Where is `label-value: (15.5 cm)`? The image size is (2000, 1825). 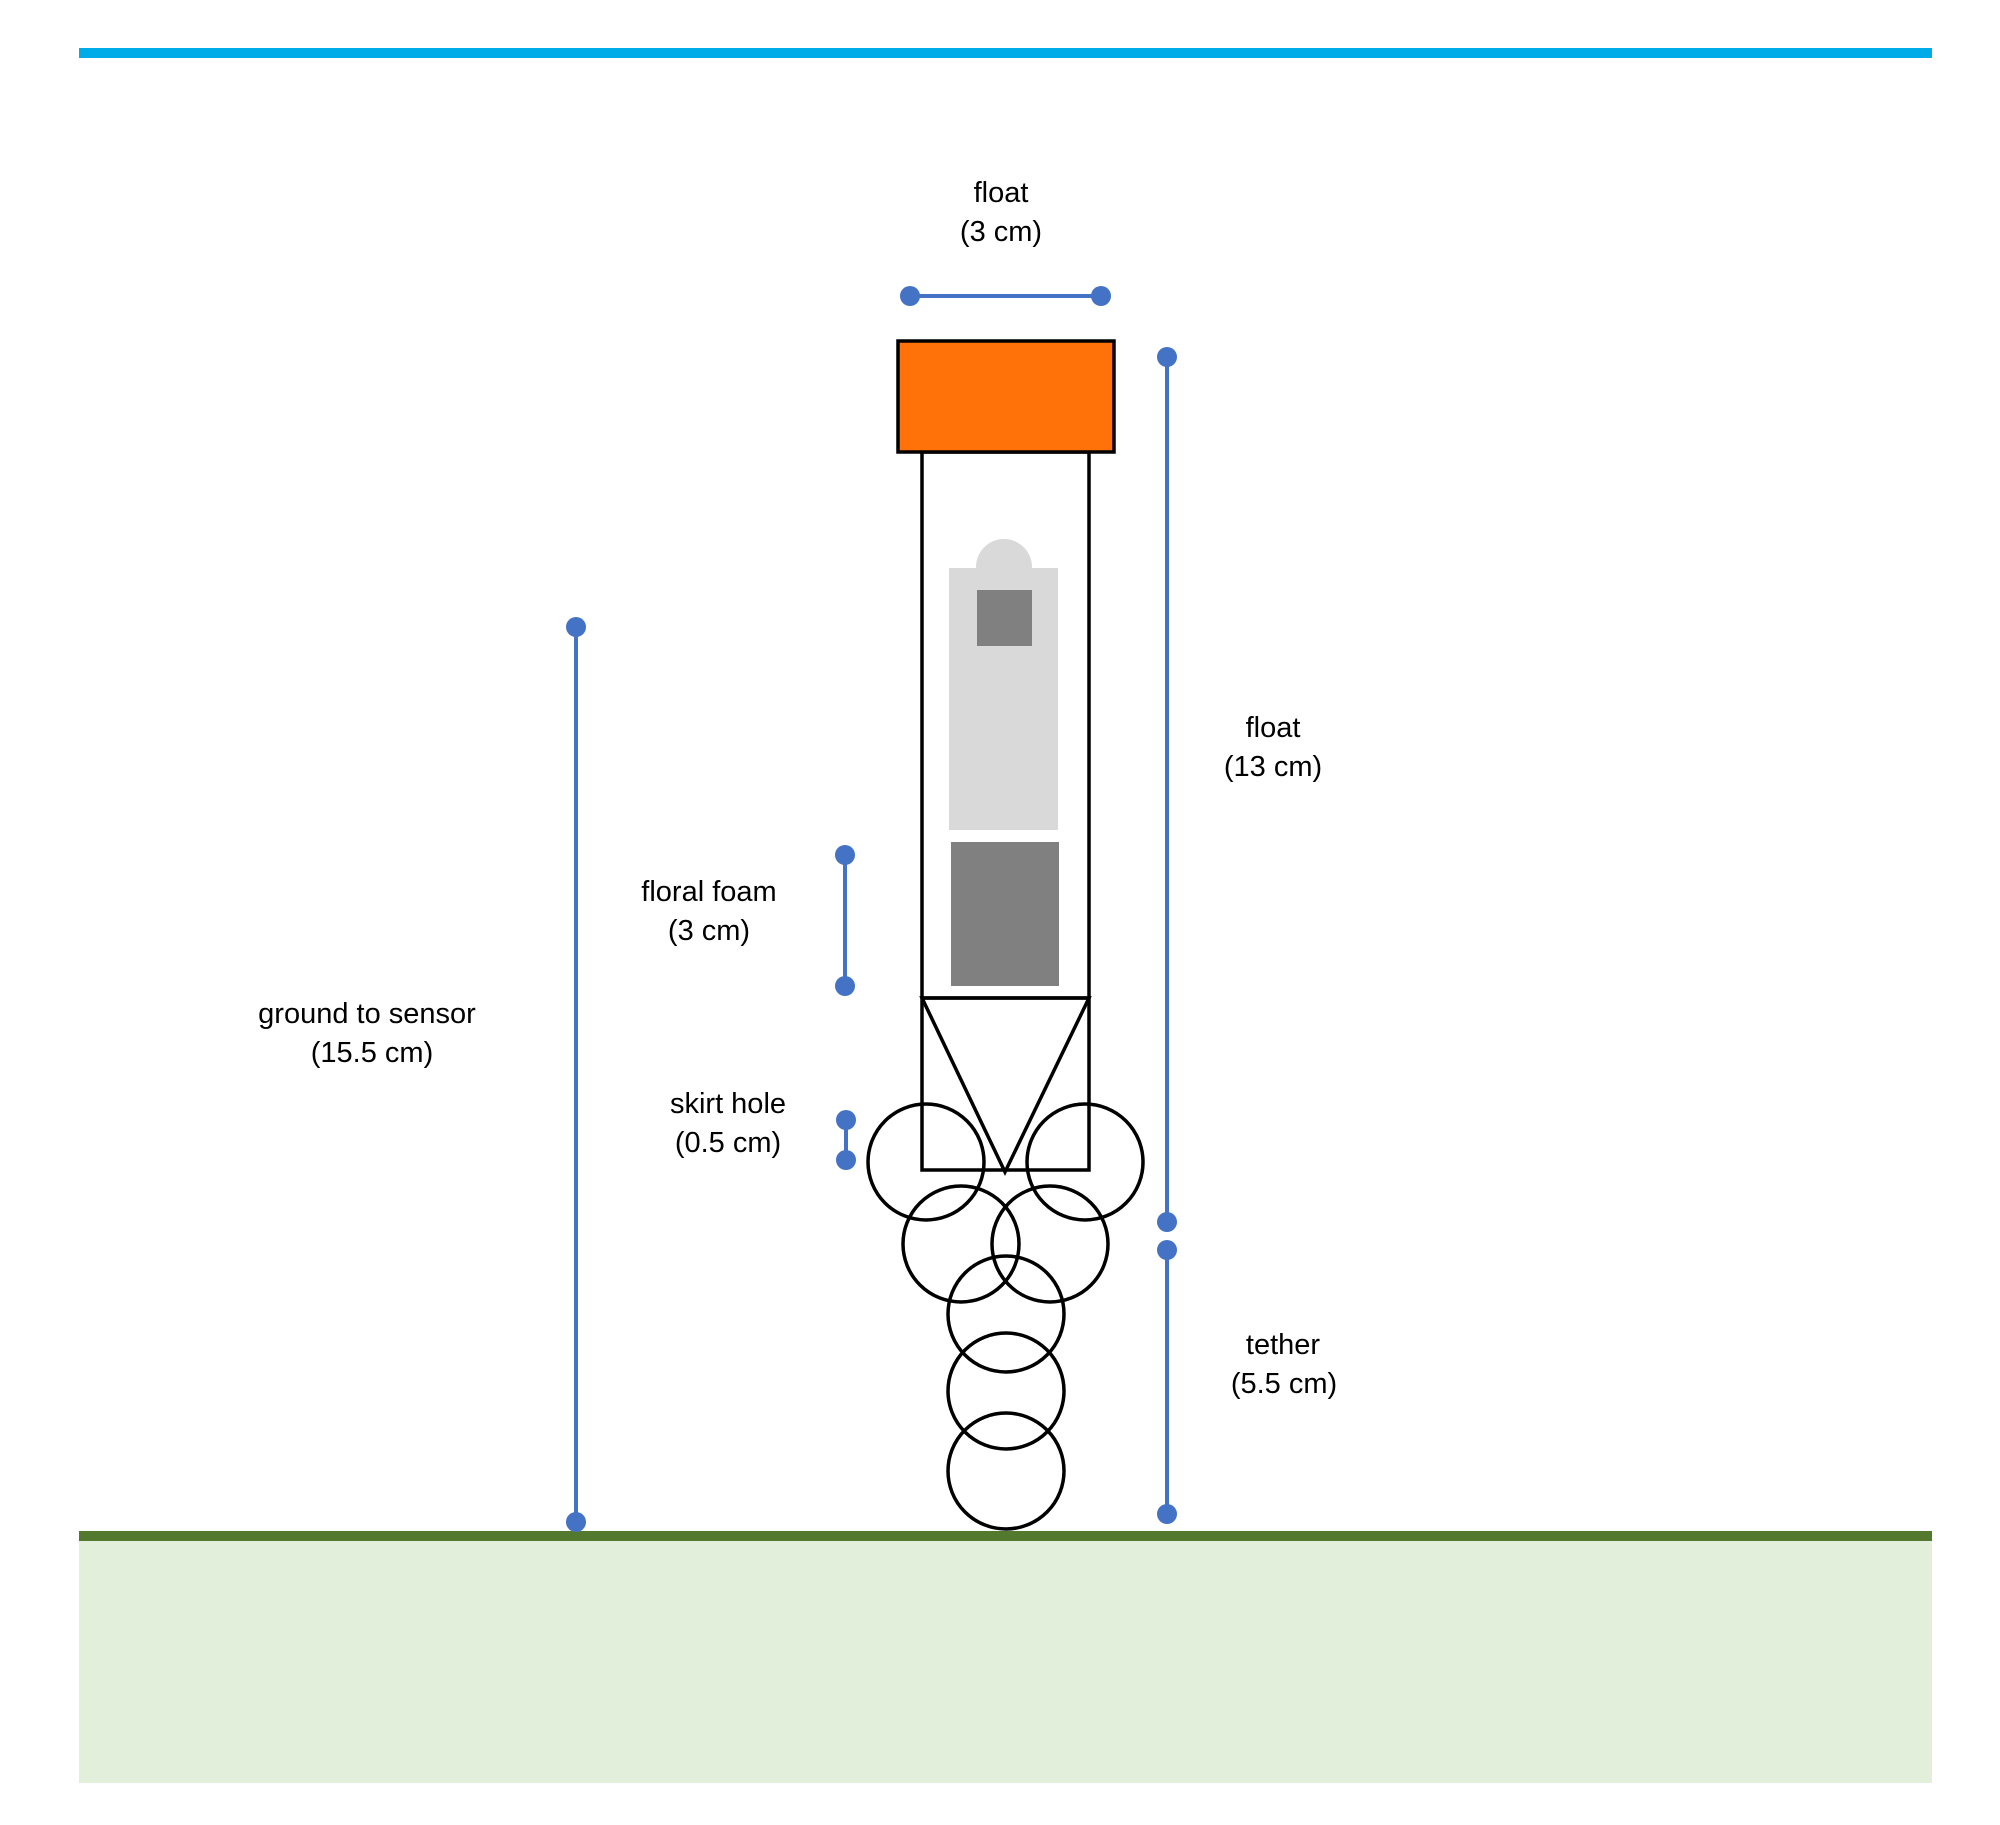
label-value: (15.5 cm) is located at coordinates (372, 1053).